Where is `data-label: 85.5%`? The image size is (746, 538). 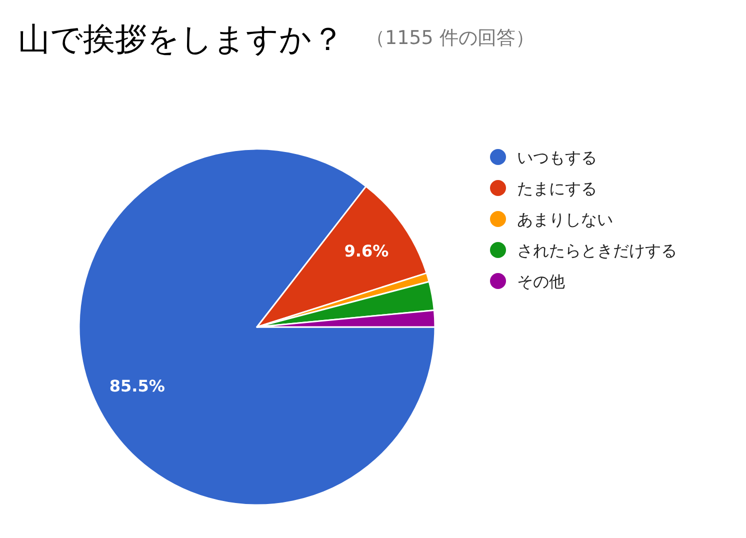 data-label: 85.5% is located at coordinates (137, 386).